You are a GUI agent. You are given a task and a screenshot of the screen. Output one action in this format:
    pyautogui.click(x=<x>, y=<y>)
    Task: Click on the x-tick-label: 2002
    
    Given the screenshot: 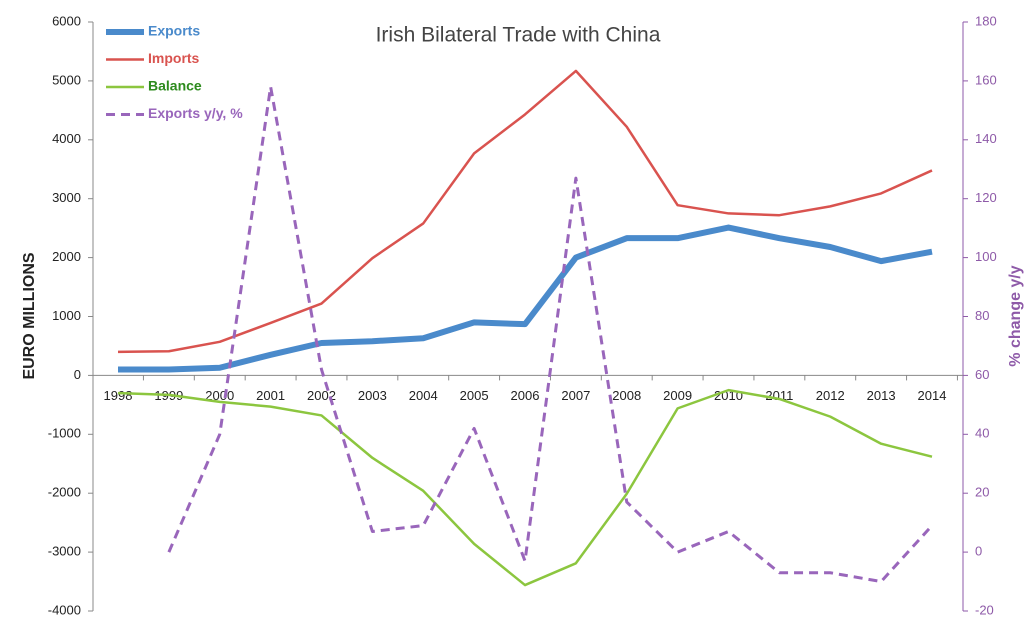 What is the action you would take?
    pyautogui.click(x=321, y=395)
    